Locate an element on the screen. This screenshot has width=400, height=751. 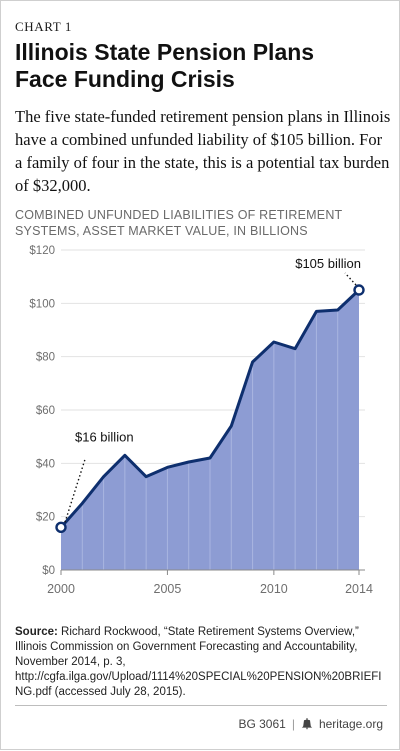
axes is located at coordinates (212, 572).